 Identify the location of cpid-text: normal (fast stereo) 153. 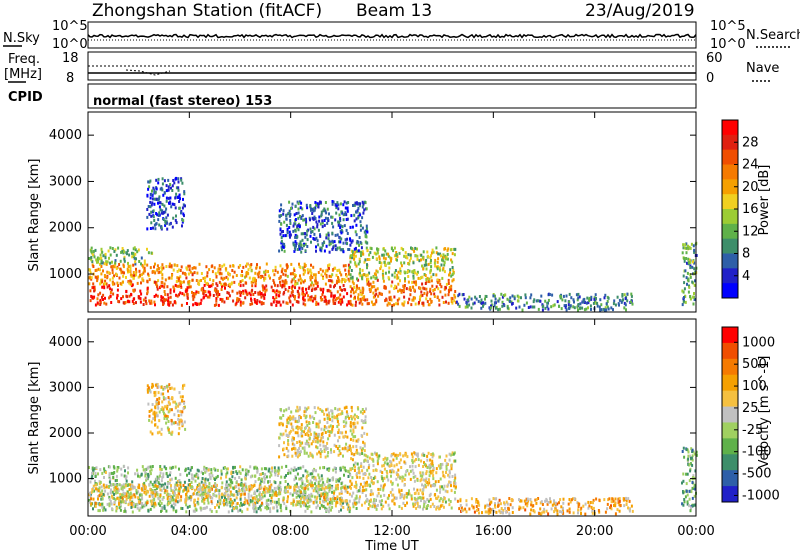
(182, 101).